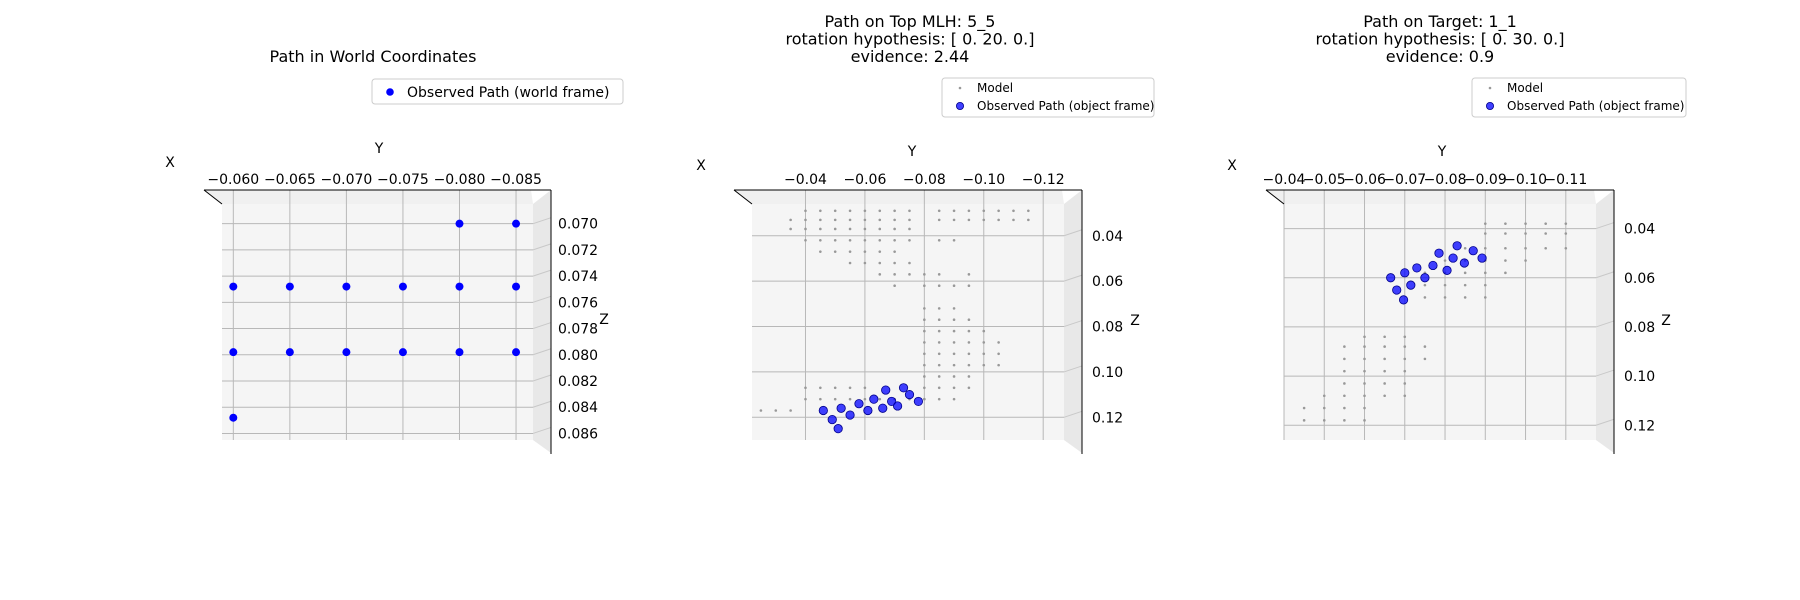 This screenshot has height=600, width=1800. Describe the element at coordinates (983, 180) in the screenshot. I see `y-tick-label: −0.10` at that location.